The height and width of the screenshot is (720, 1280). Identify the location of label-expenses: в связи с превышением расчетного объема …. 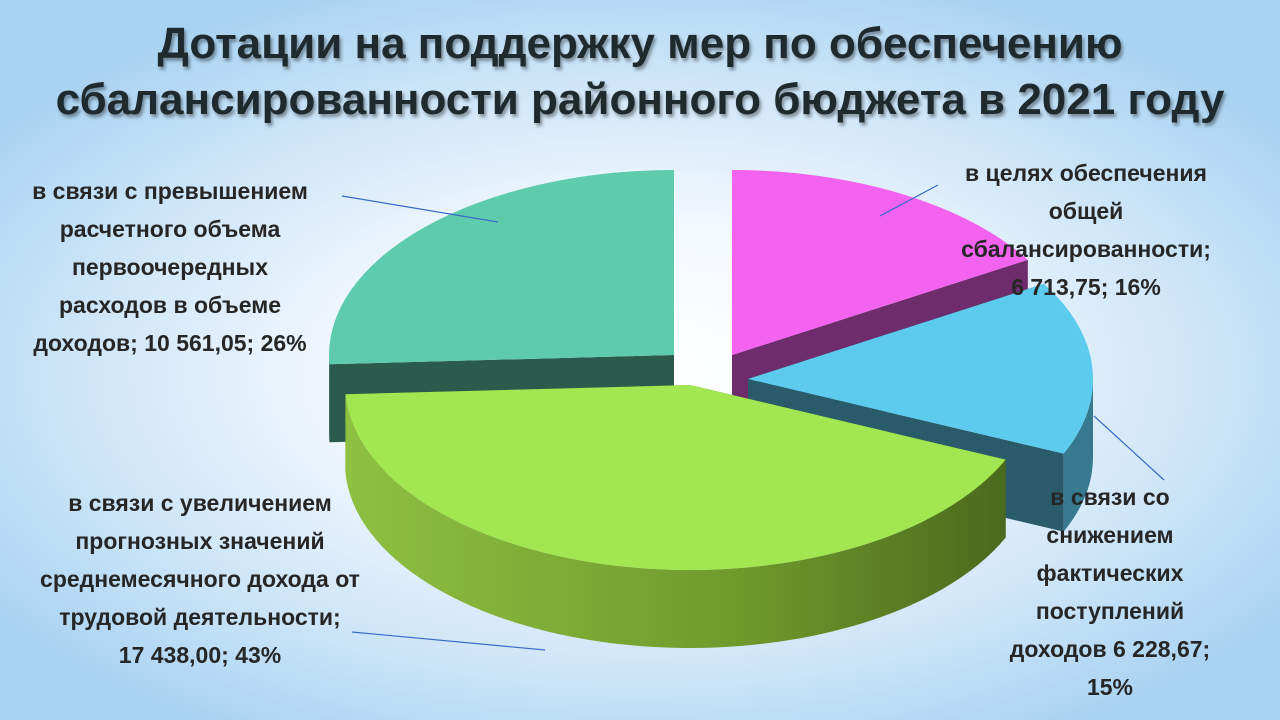
(170, 267).